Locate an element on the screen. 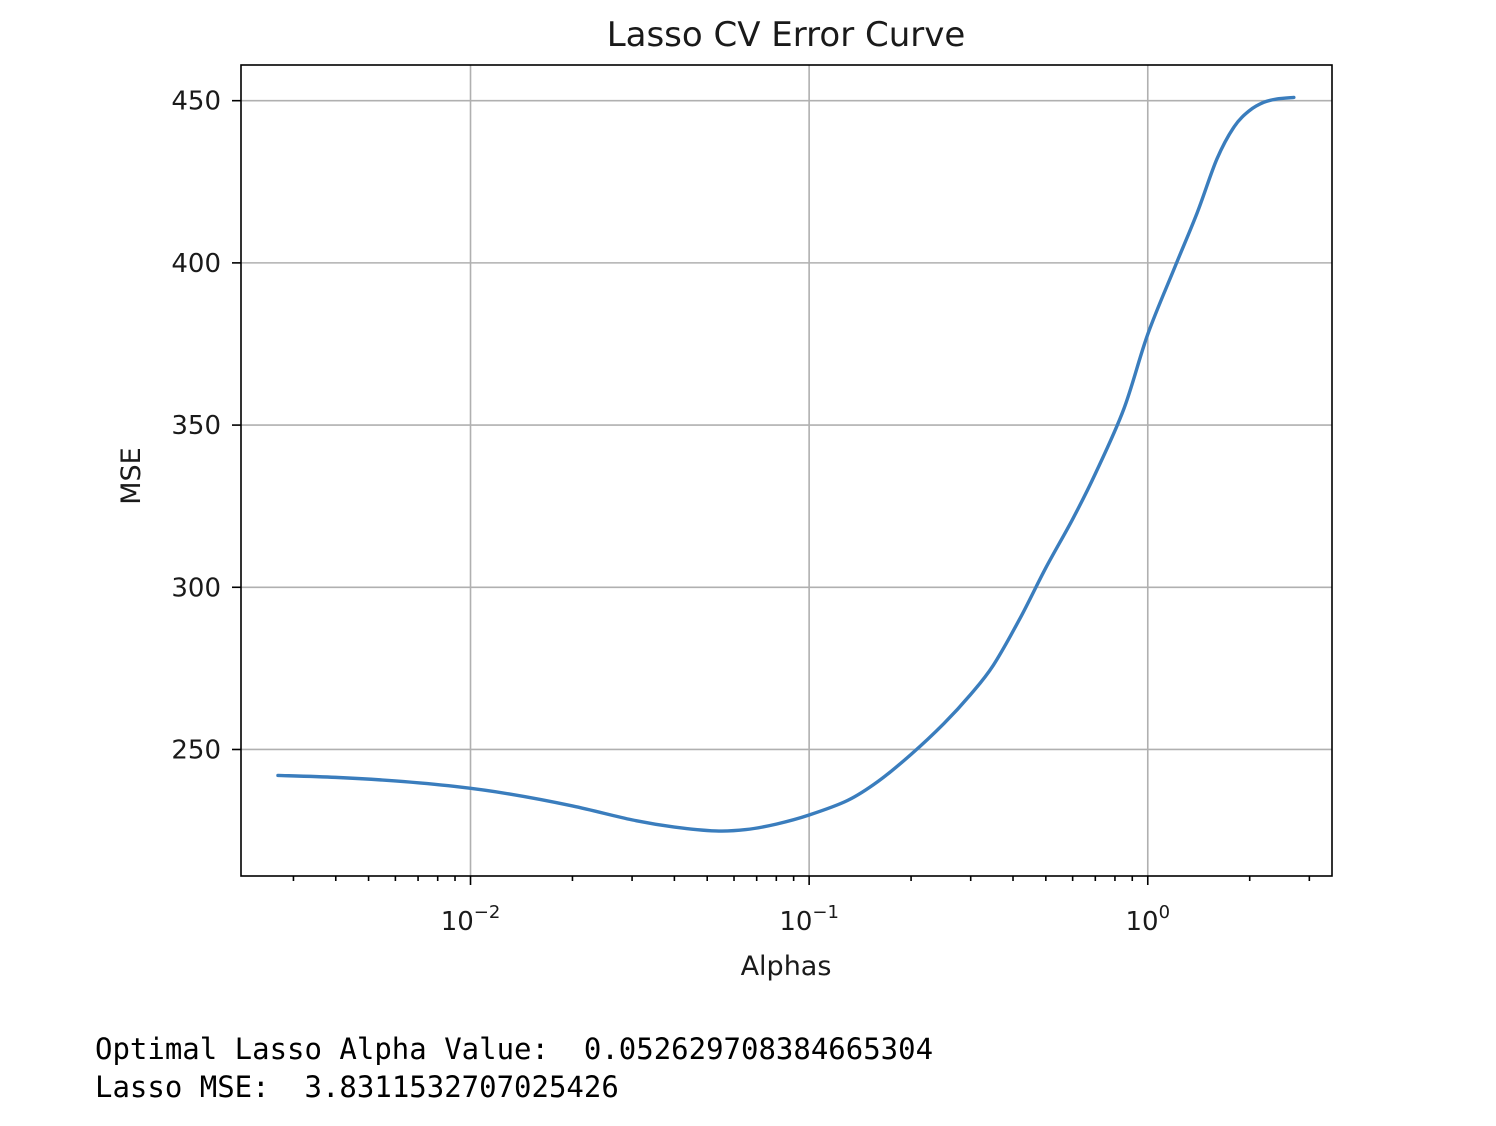 This screenshot has width=1496, height=1126. x-tick-base-1: 10 is located at coordinates (795, 922).